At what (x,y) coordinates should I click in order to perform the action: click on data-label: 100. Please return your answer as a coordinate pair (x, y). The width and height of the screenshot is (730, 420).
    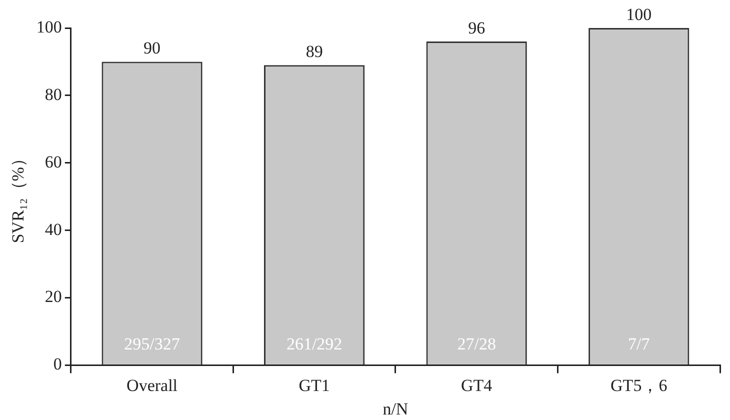
    Looking at the image, I should click on (639, 14).